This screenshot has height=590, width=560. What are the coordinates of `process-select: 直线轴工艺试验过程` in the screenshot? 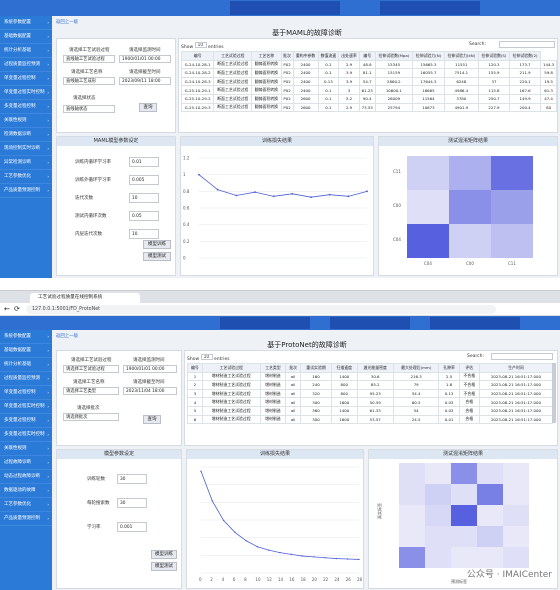 It's located at (89, 59).